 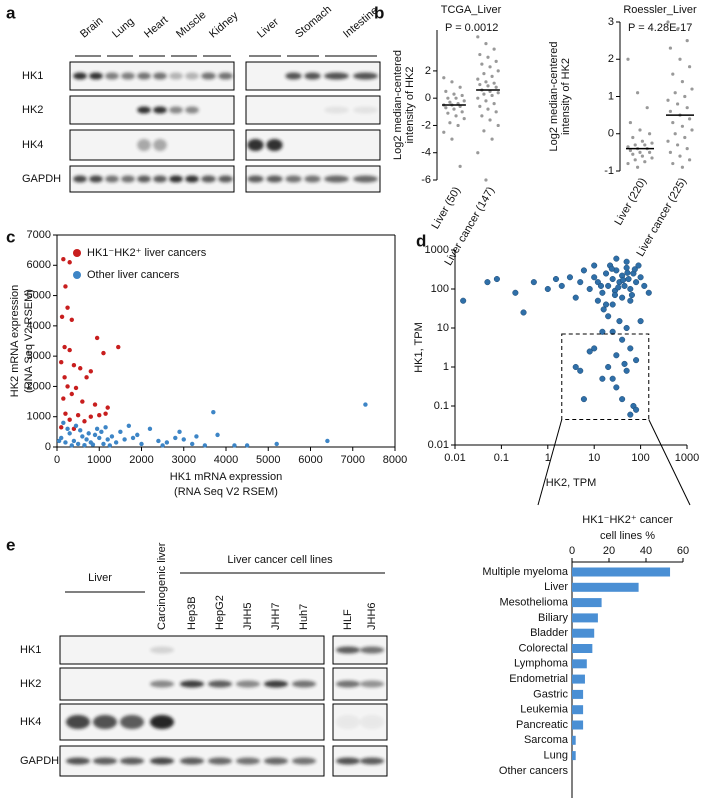 I want to click on x-tick-label: 4000, so click(x=226, y=460).